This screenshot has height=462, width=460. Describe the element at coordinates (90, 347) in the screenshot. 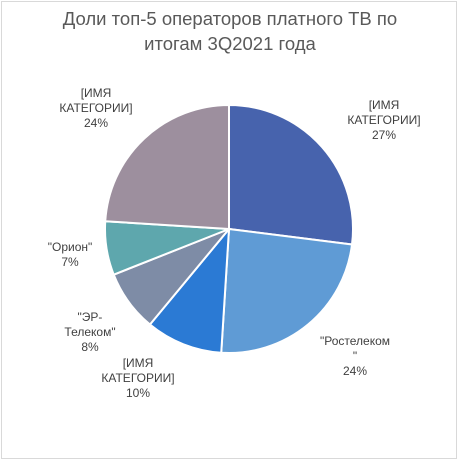

I see `slice-label-3-value: 8%` at that location.